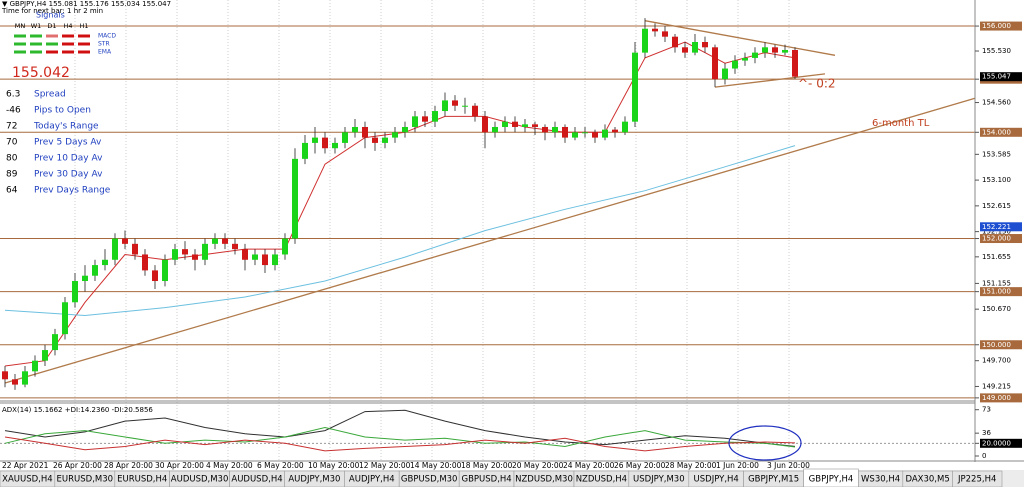 This screenshot has height=487, width=1024. I want to click on tab-label: JP225,H4, so click(976, 480).